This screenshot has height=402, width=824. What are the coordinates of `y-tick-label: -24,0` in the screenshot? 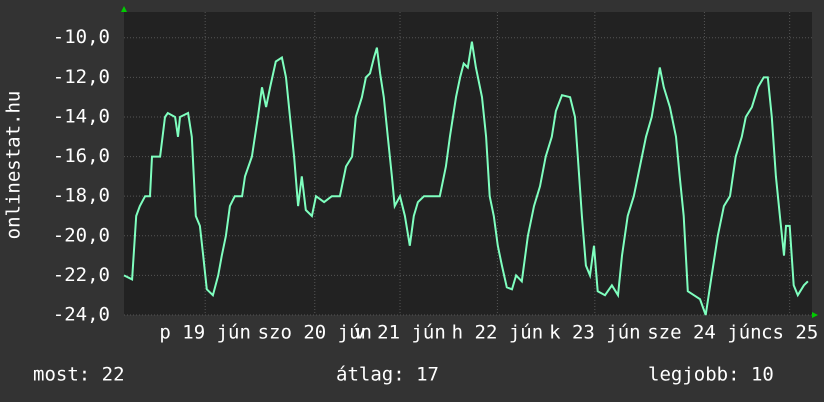 It's located at (81, 315).